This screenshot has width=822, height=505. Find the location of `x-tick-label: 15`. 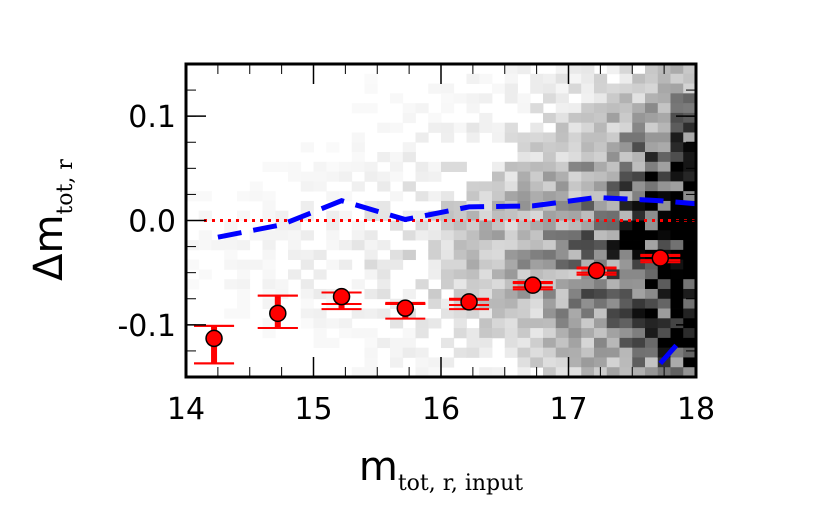

x-tick-label: 15 is located at coordinates (313, 409).